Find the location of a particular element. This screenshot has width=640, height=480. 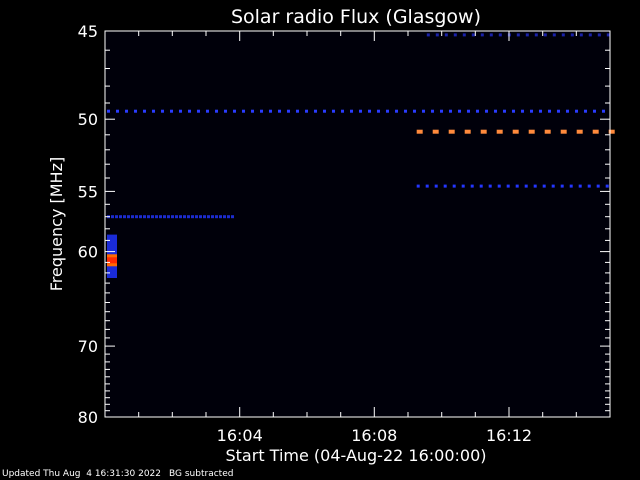

y-tick-label: 60 is located at coordinates (88, 252).